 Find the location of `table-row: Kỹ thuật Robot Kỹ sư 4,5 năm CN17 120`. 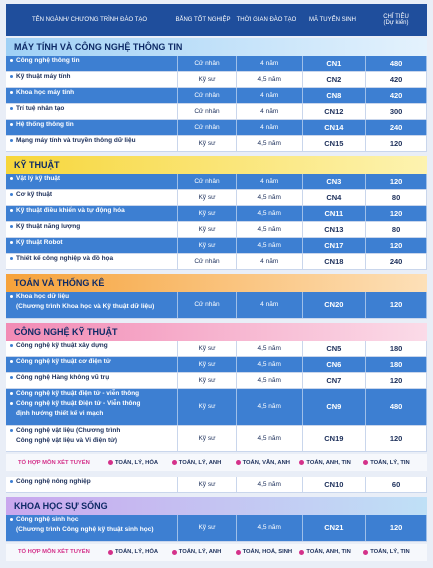

table-row: Kỹ thuật Robot Kỹ sư 4,5 năm CN17 120 is located at coordinates (216, 246).